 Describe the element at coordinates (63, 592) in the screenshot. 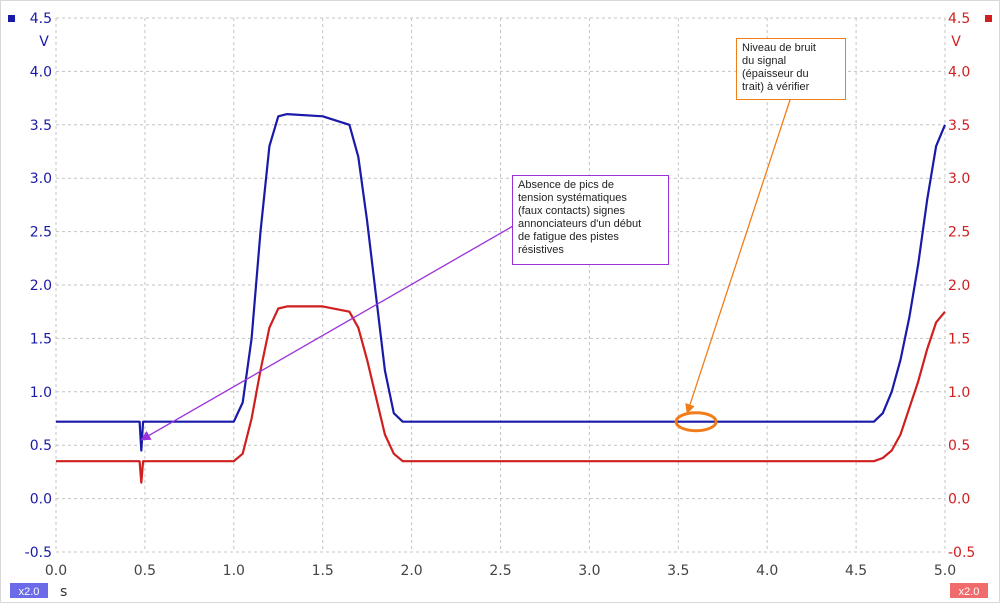

I see `x-axis-unit: s` at that location.